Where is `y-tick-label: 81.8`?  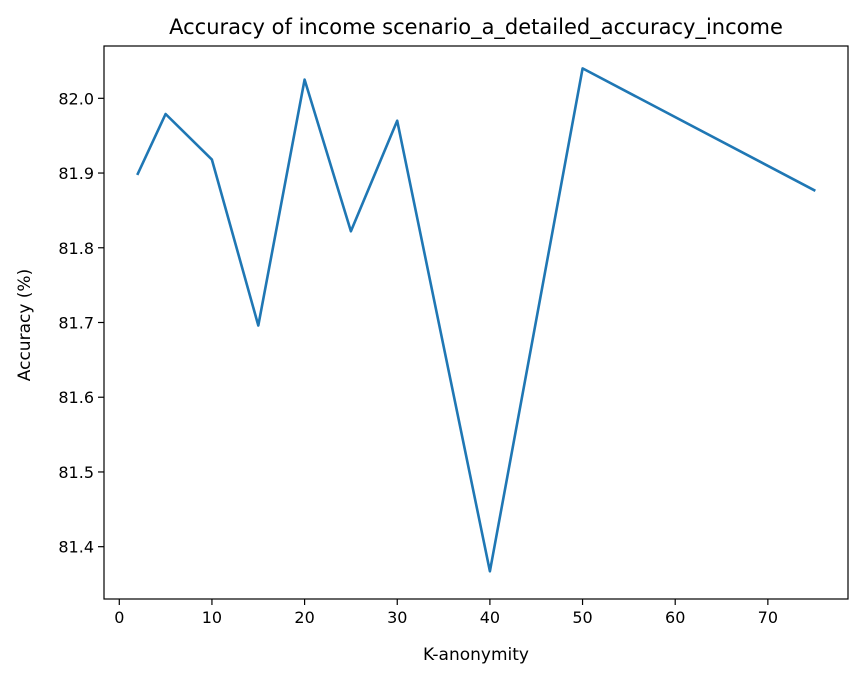 y-tick-label: 81.8 is located at coordinates (76, 248).